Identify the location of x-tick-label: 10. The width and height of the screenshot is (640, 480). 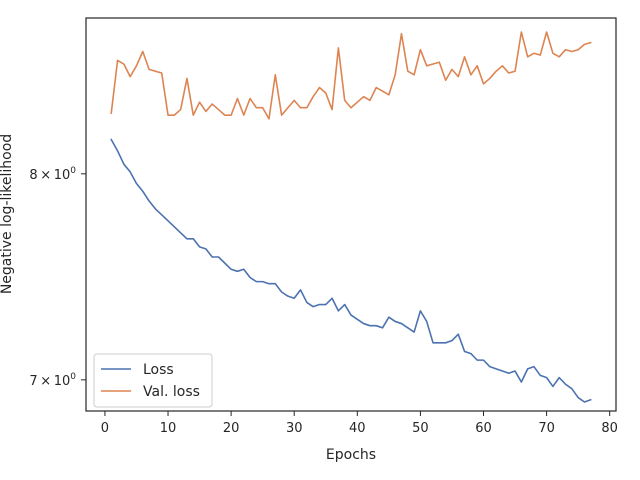
(168, 428).